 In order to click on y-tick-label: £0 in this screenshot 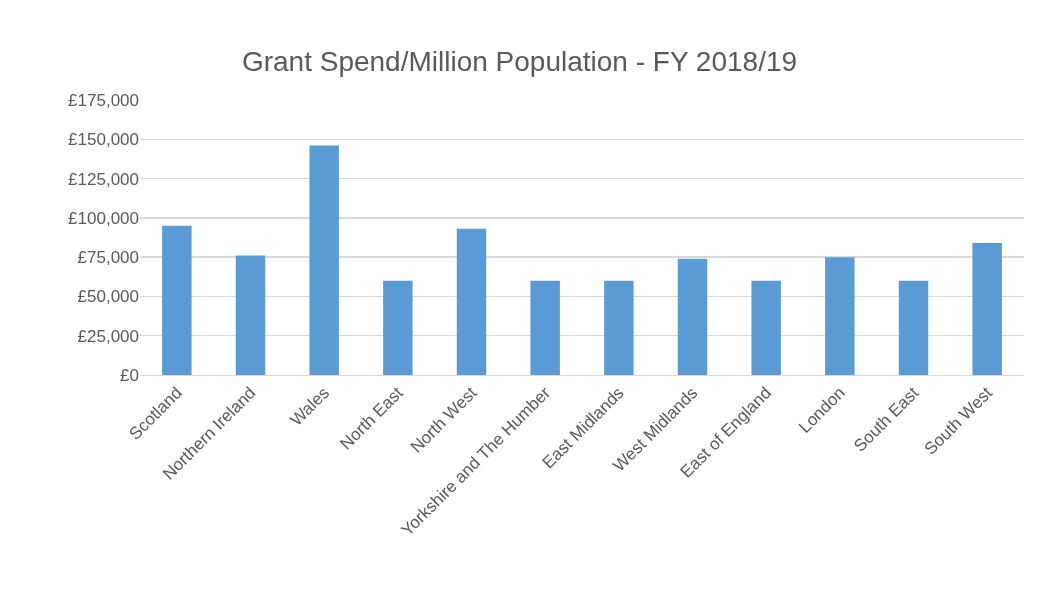, I will do `click(129, 375)`.